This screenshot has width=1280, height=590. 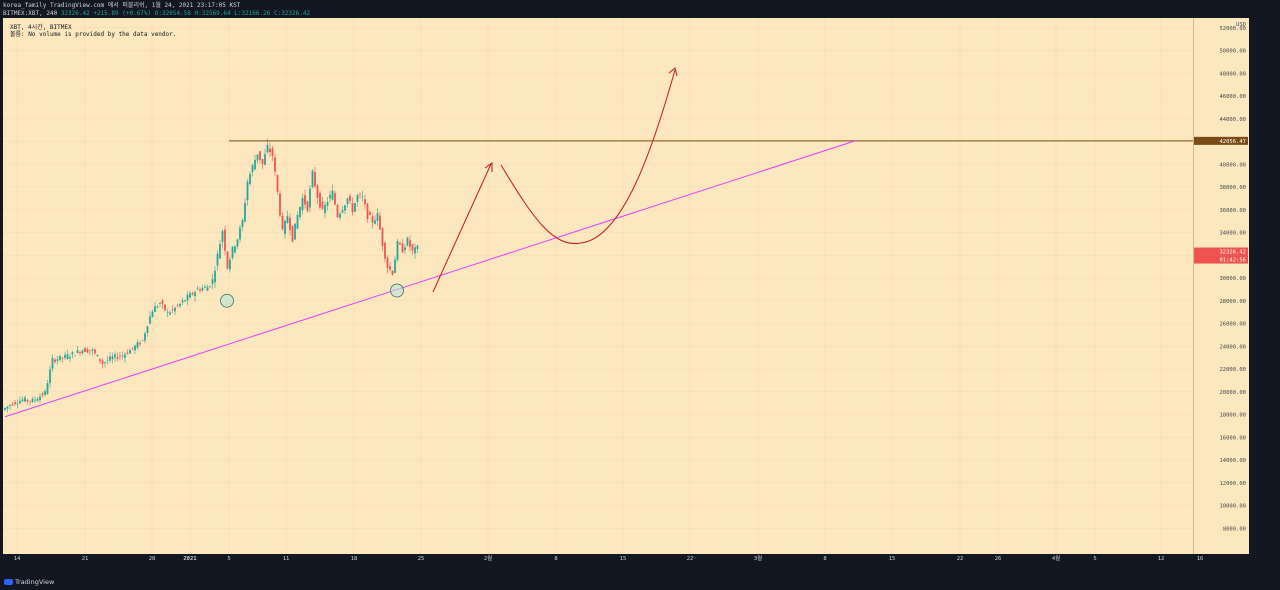 I want to click on y-tick-label: 44000.00, so click(x=1233, y=120).